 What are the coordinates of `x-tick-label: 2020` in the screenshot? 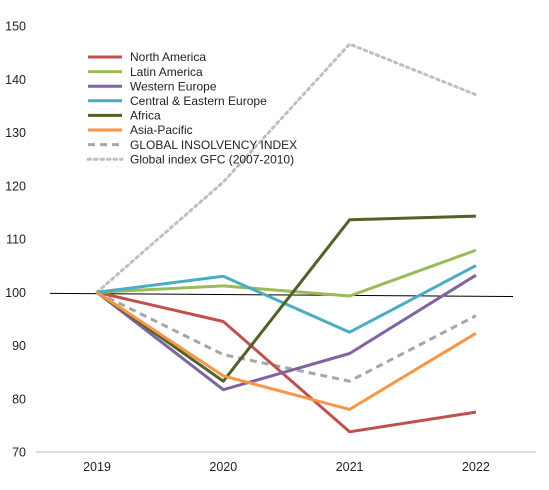 It's located at (223, 467).